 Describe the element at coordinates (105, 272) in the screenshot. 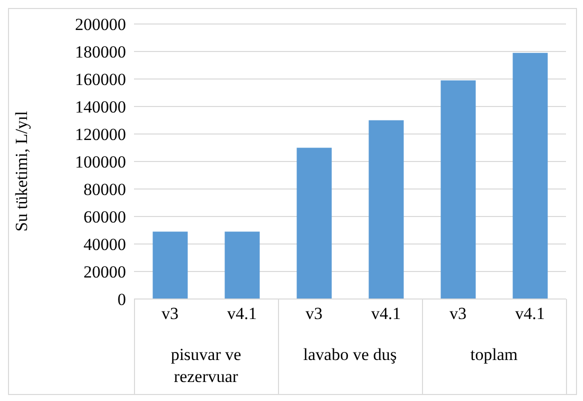

I see `y-tick-label: 20000` at that location.